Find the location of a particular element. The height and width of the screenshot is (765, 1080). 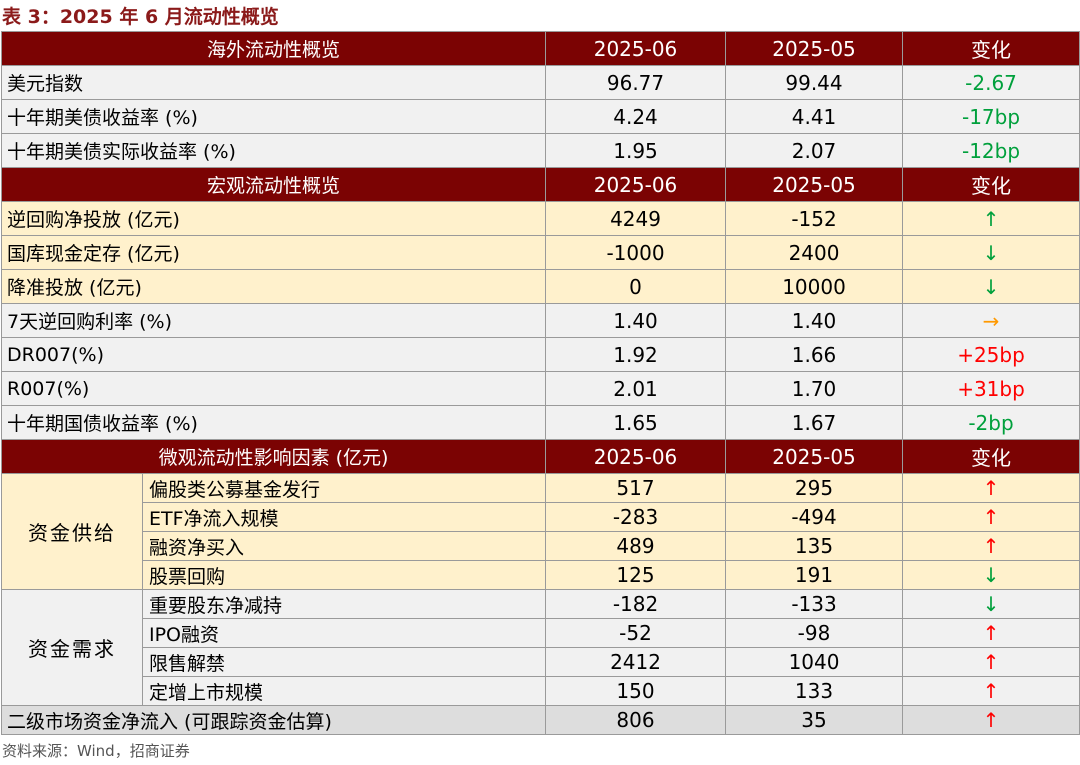

value-2025-06: -1000 is located at coordinates (636, 252).